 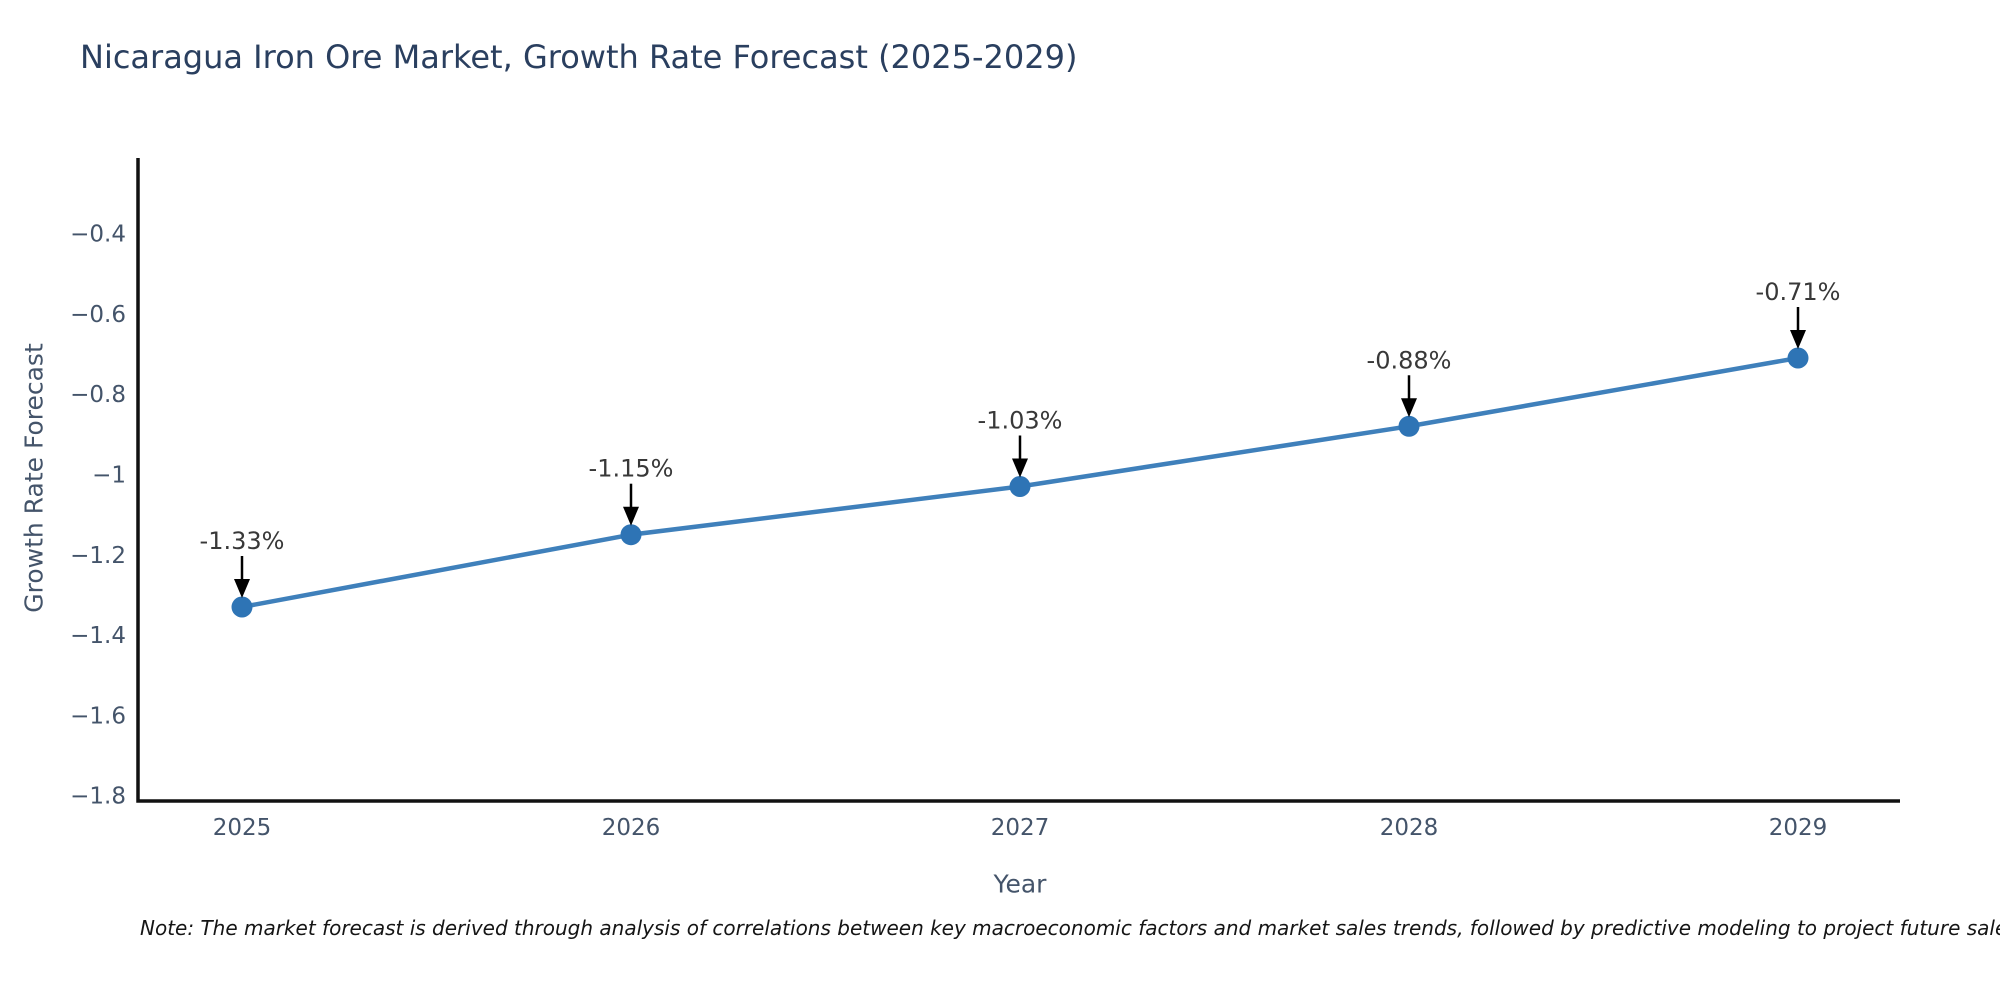 I want to click on point-annotation: -1.15%, so click(x=631, y=469).